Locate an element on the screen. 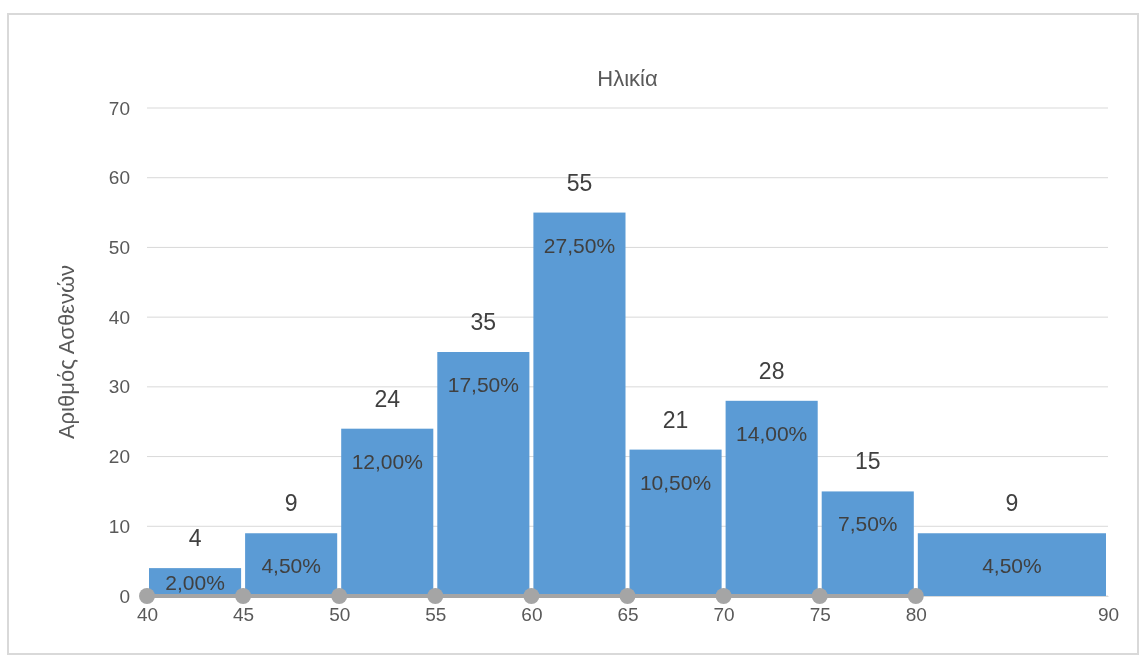  annotation: 10,50% is located at coordinates (675, 482).